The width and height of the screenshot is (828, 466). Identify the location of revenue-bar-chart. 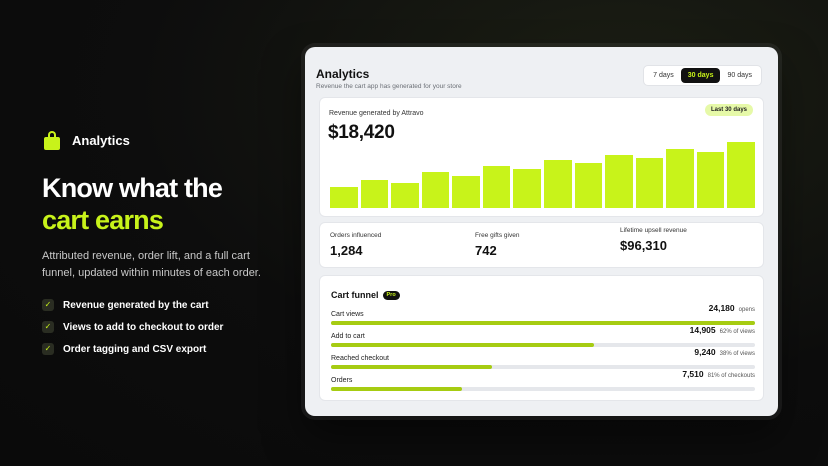
(542, 173).